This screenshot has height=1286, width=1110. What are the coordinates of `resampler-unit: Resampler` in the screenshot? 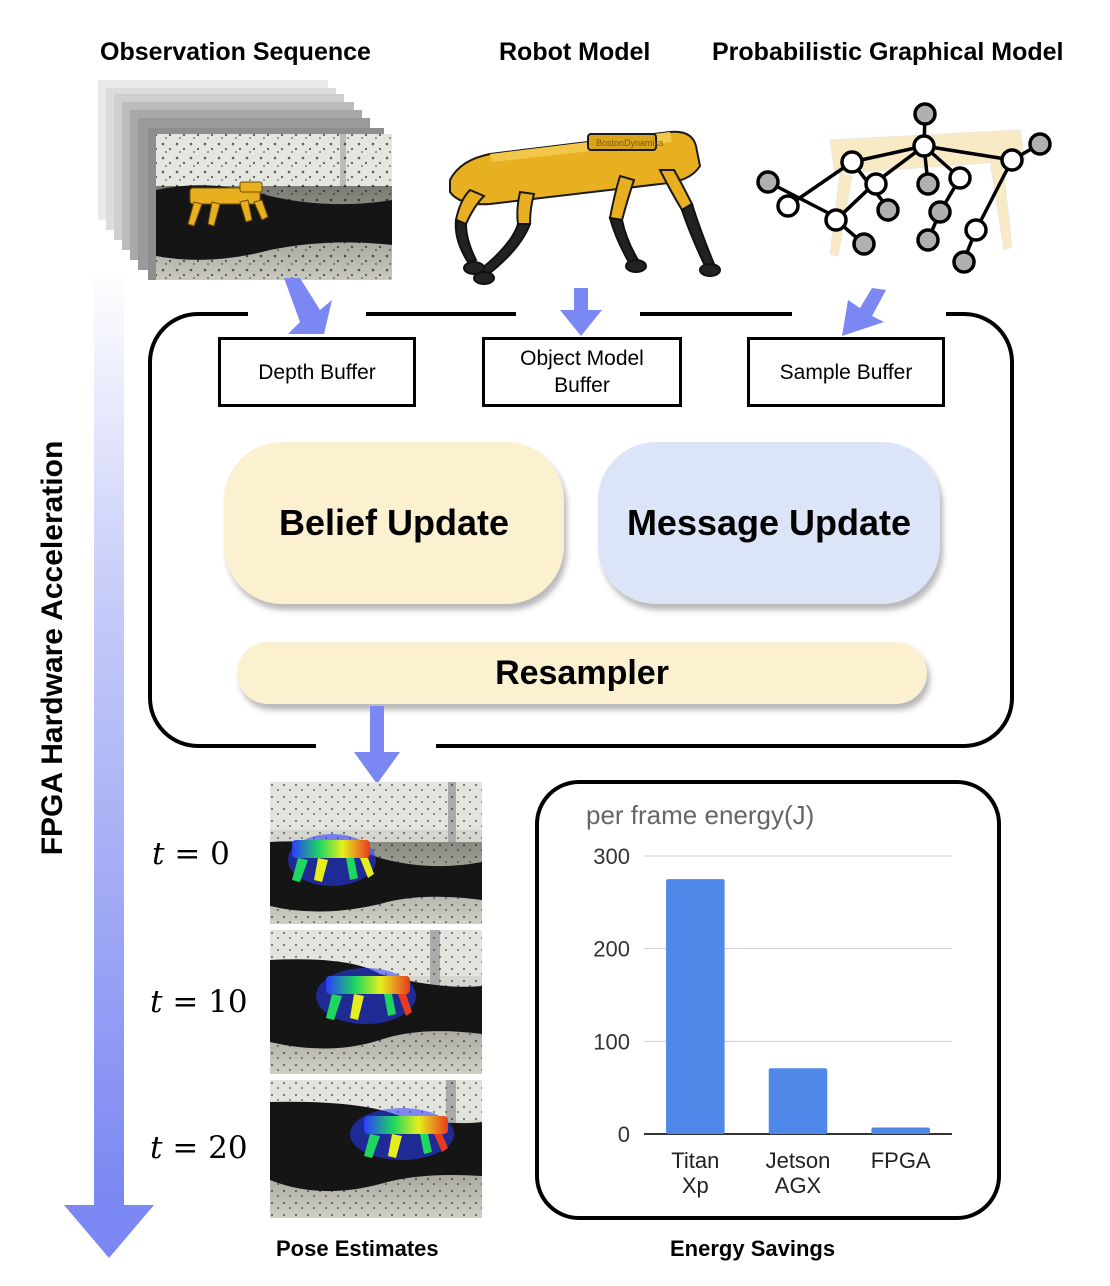 It's located at (582, 673).